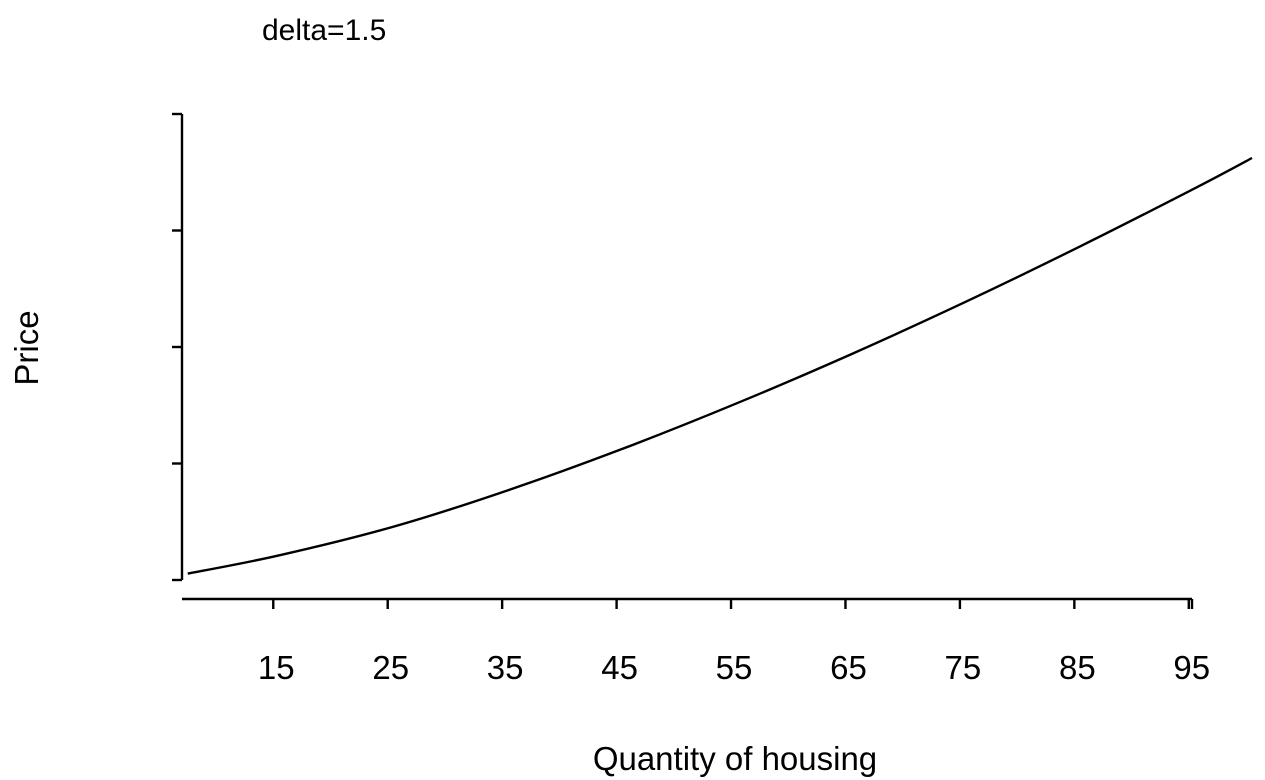 Image resolution: width=1265 pixels, height=780 pixels. What do you see at coordinates (735, 758) in the screenshot?
I see `x-axis-label: Quantity of housing` at bounding box center [735, 758].